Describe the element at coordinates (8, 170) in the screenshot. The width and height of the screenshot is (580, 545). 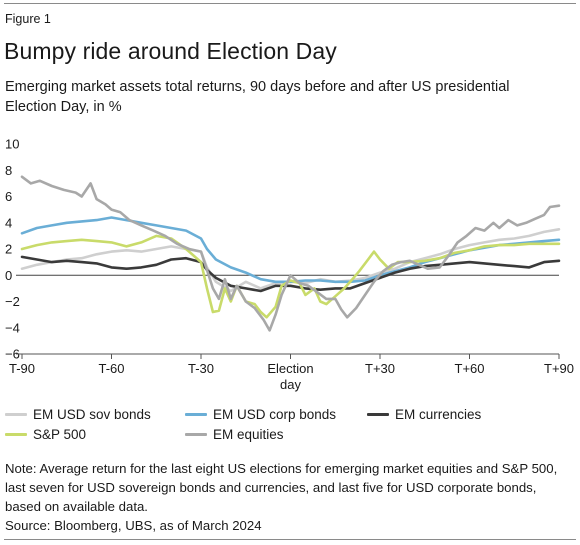
I see `y-tick-label: 8` at that location.